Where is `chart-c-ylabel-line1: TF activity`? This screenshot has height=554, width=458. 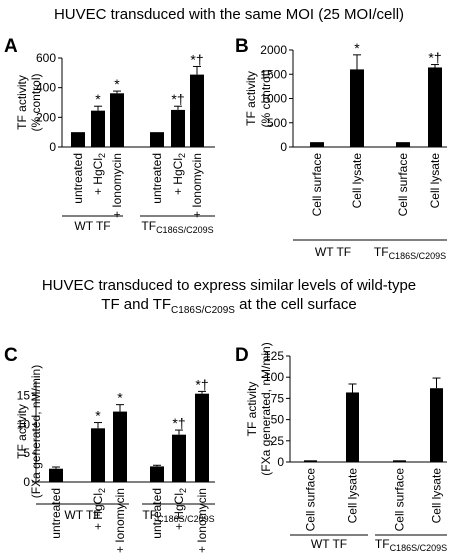 chart-c-ylabel-line1: TF activity is located at coordinates (22, 431).